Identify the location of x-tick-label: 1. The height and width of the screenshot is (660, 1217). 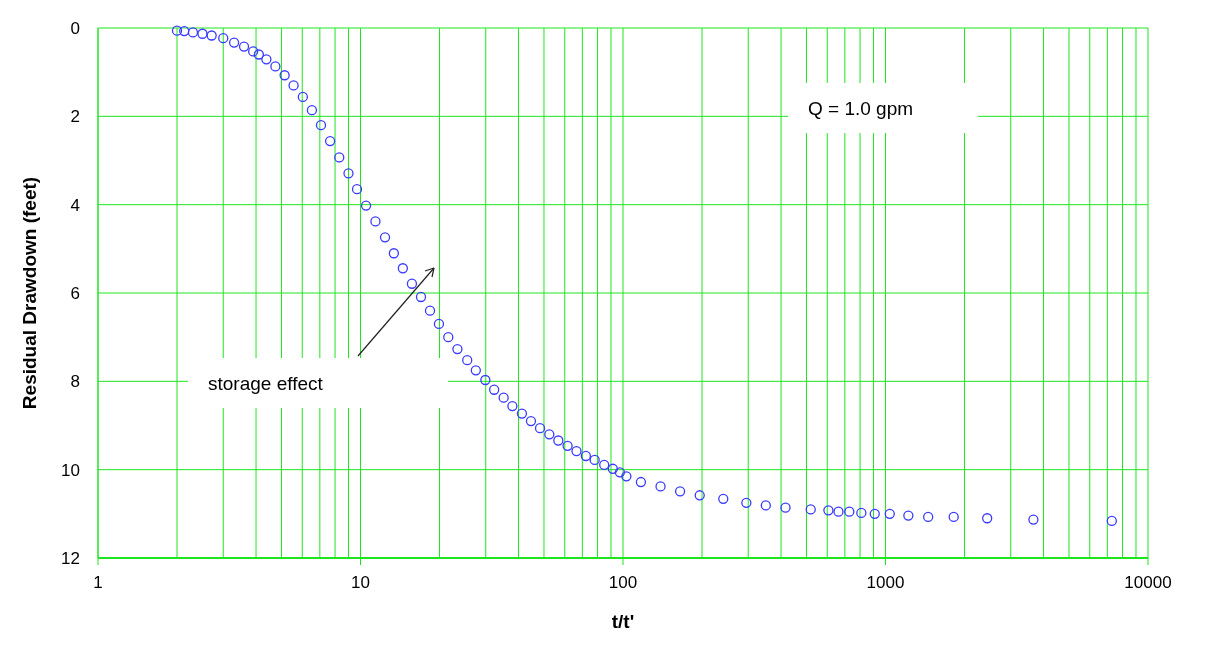
(98, 582).